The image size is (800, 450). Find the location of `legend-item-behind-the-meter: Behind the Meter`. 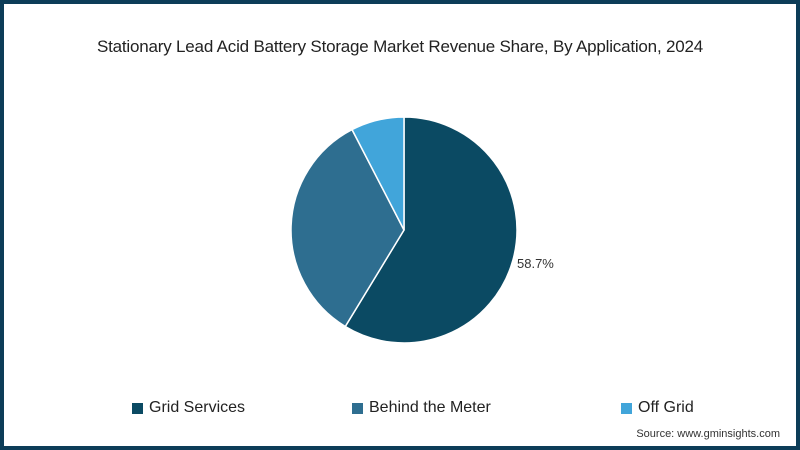

legend-item-behind-the-meter: Behind the Meter is located at coordinates (421, 408).